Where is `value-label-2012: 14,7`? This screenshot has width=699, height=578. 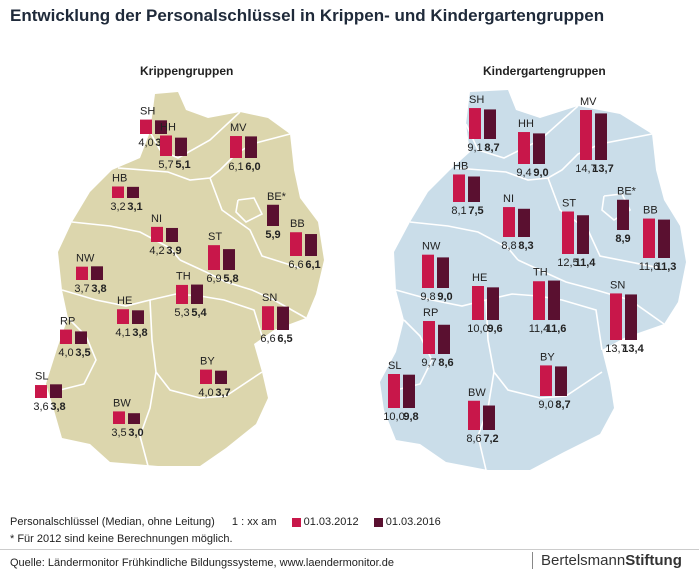
value-label-2012: 14,7 is located at coordinates (585, 169).